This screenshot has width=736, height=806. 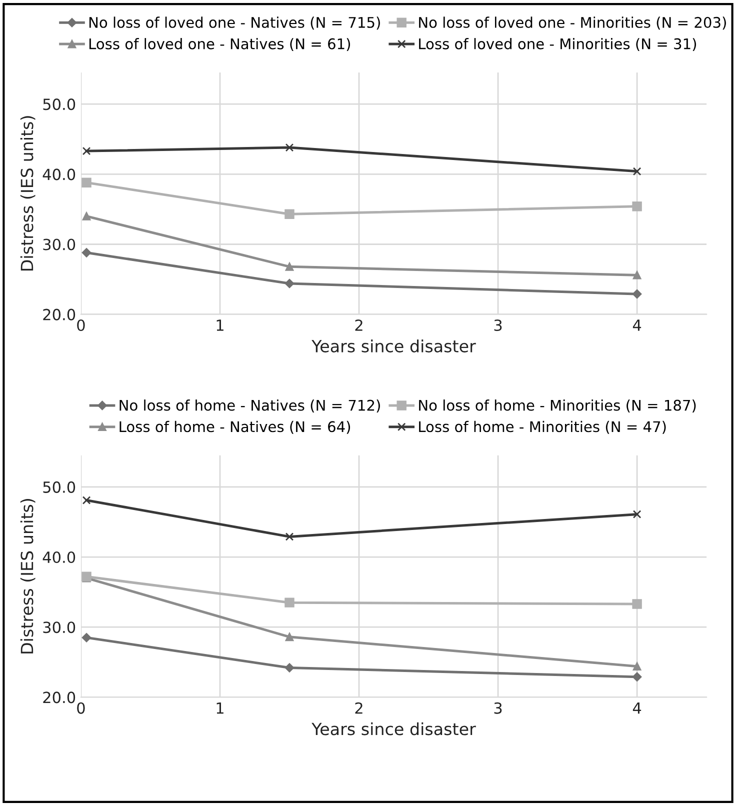 What do you see at coordinates (219, 45) in the screenshot?
I see `legend-label: Loss of loved one - Natives (N = 61)` at bounding box center [219, 45].